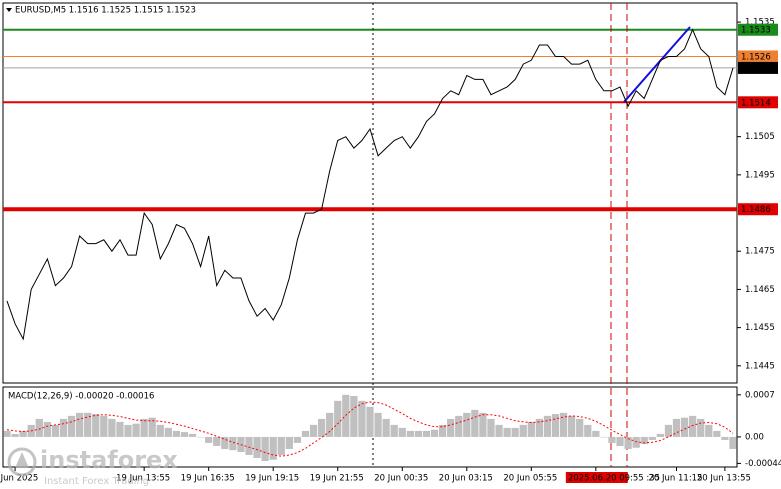  What do you see at coordinates (760, 290) in the screenshot?
I see `y-tick-label: 1.1465` at bounding box center [760, 290].